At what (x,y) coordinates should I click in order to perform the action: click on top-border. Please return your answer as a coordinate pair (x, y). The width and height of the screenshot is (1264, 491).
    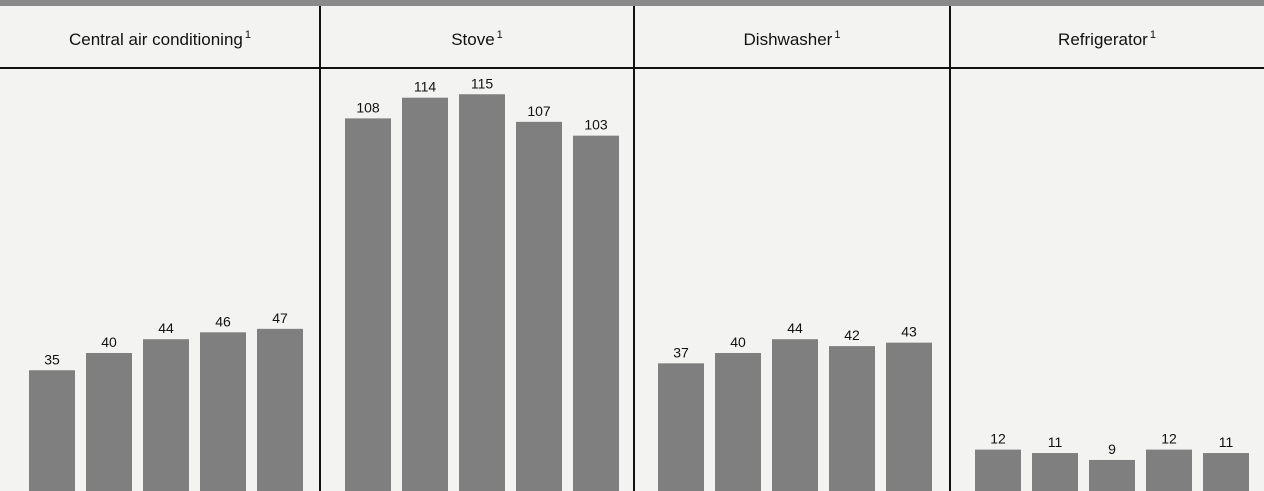
    Looking at the image, I should click on (632, 3).